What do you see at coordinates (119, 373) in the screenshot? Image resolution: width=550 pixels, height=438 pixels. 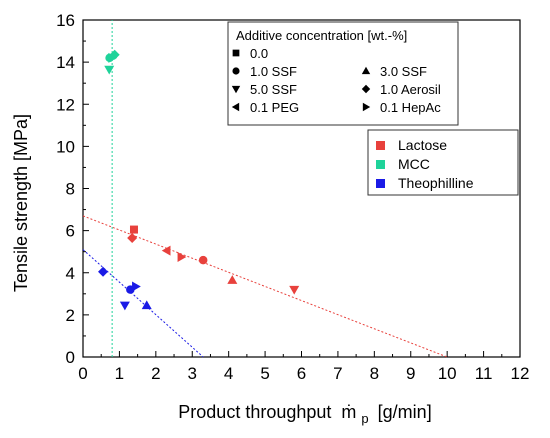 I see `x-tick-label: 1` at bounding box center [119, 373].